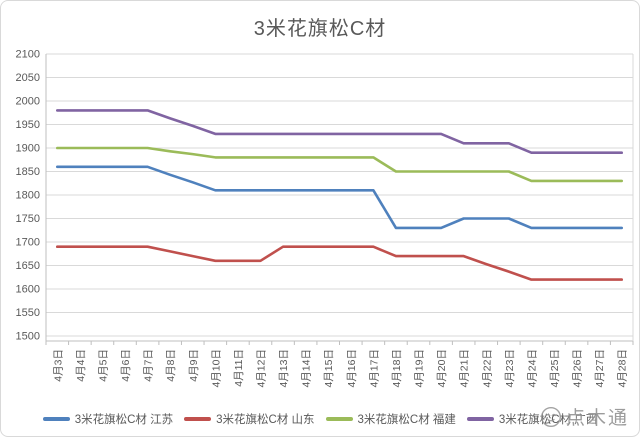  What do you see at coordinates (261, 368) in the screenshot?
I see `x-axis-tick-label: 4月12日` at bounding box center [261, 368].